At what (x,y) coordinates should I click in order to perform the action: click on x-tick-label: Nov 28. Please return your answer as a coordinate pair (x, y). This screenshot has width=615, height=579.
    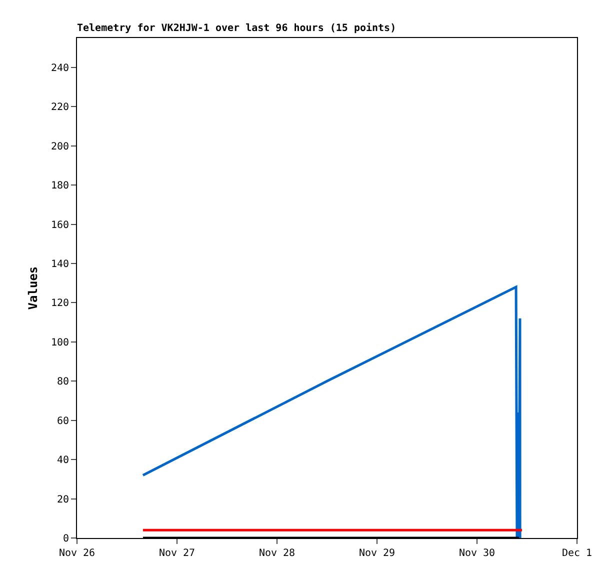
    Looking at the image, I should click on (277, 553).